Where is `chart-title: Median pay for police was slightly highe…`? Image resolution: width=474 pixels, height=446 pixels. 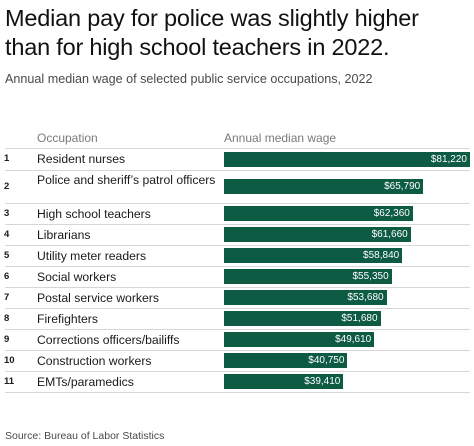 chart-title: Median pay for police was slightly highe… is located at coordinates (212, 32).